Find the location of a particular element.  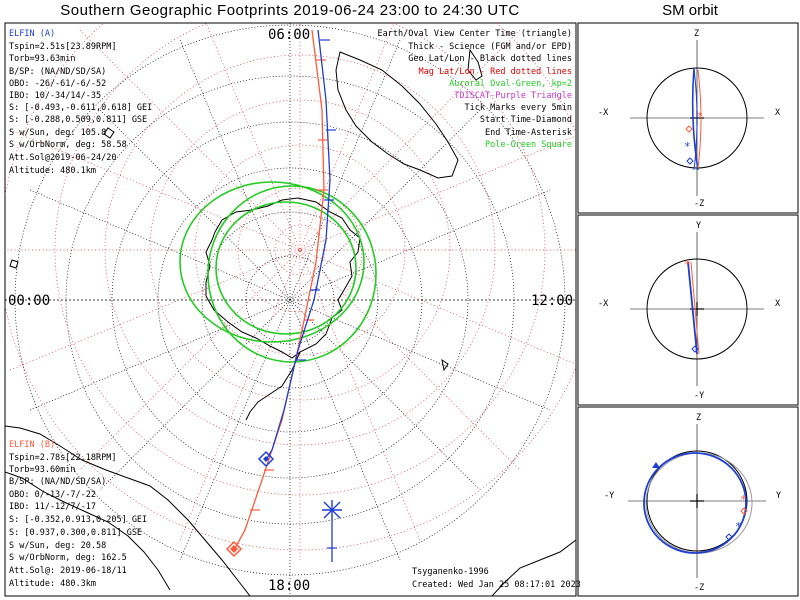

elfin-a-line: S w/Sun, deg: 105.8 is located at coordinates (57, 133).